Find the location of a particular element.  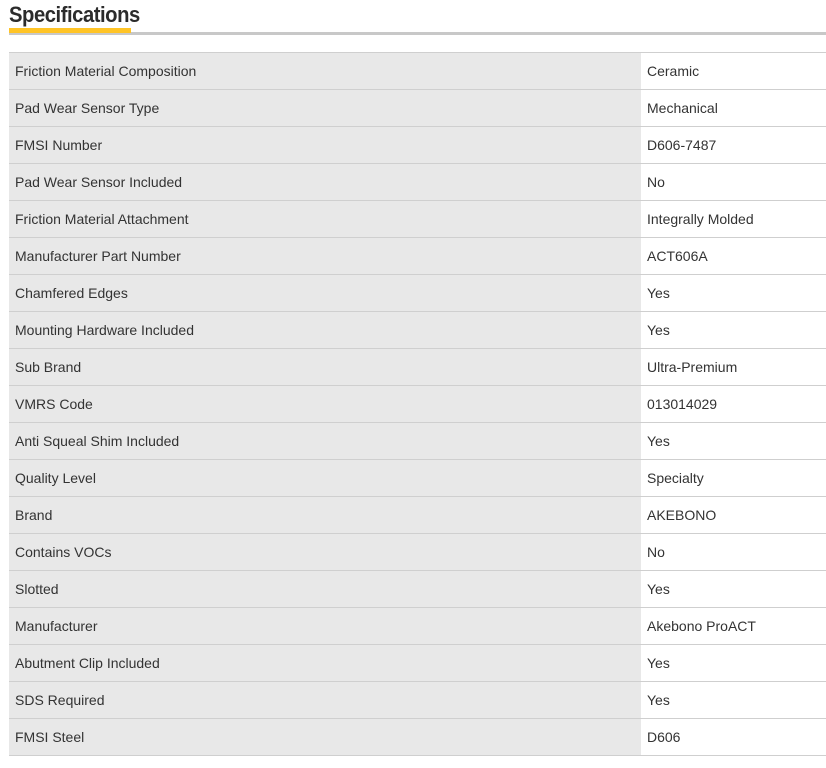

spec-row: Contains VOCs No is located at coordinates (417, 552).